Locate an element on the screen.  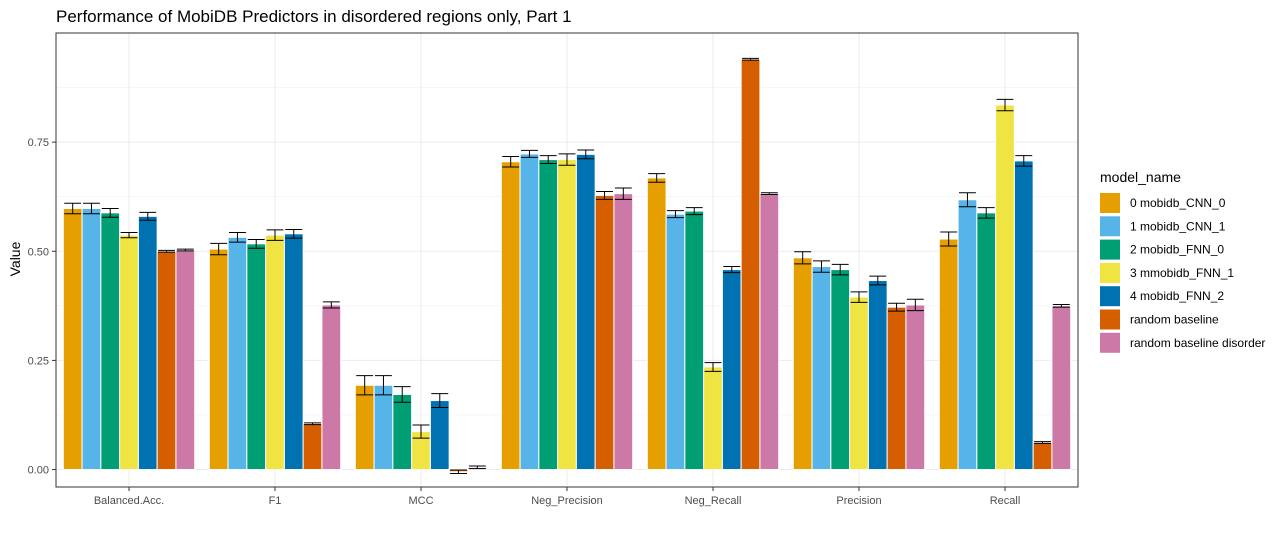
y-tick-label: 0.50 is located at coordinates (38, 252).